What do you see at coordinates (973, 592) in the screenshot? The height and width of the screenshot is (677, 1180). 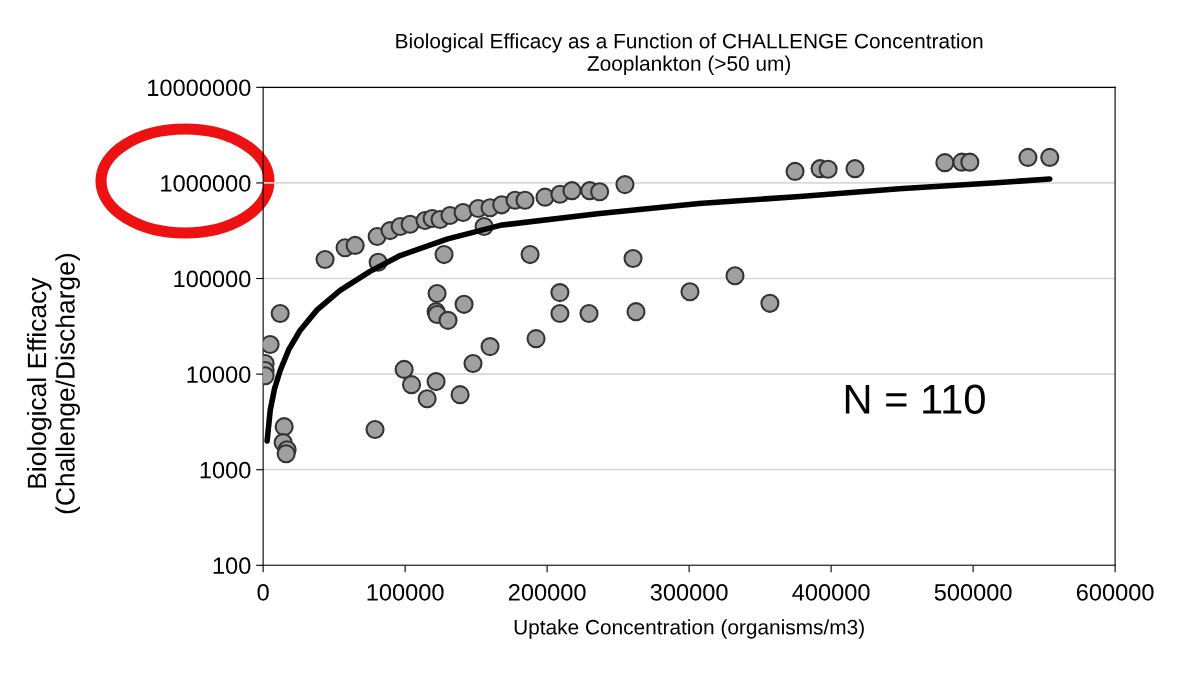 I see `x-tick-label: 500000` at bounding box center [973, 592].